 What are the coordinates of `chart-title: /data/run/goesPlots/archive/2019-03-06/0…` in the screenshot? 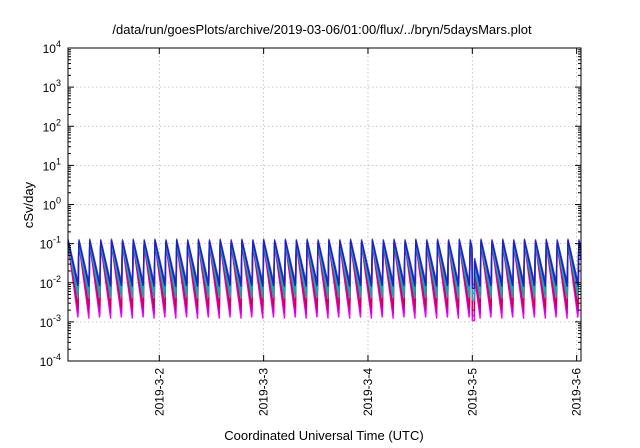 It's located at (322, 29).